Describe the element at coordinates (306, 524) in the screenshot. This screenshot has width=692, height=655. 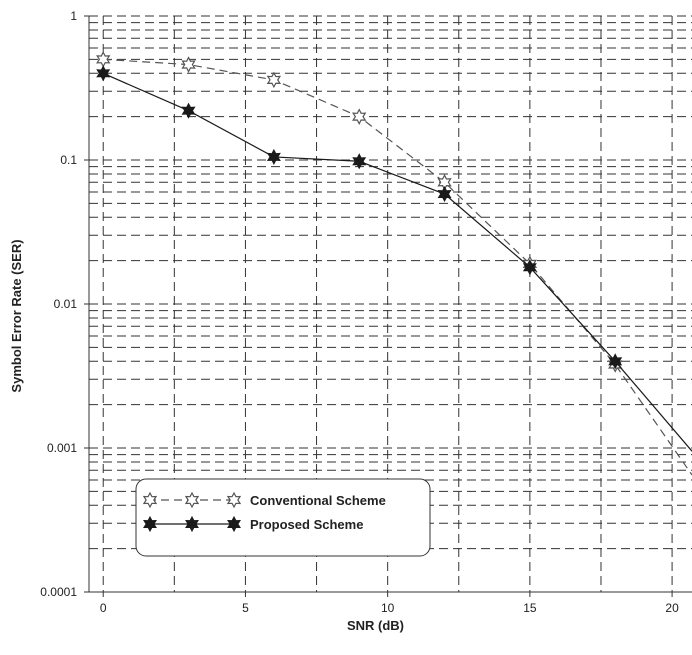
I see `legend-label: Proposed Scheme` at that location.